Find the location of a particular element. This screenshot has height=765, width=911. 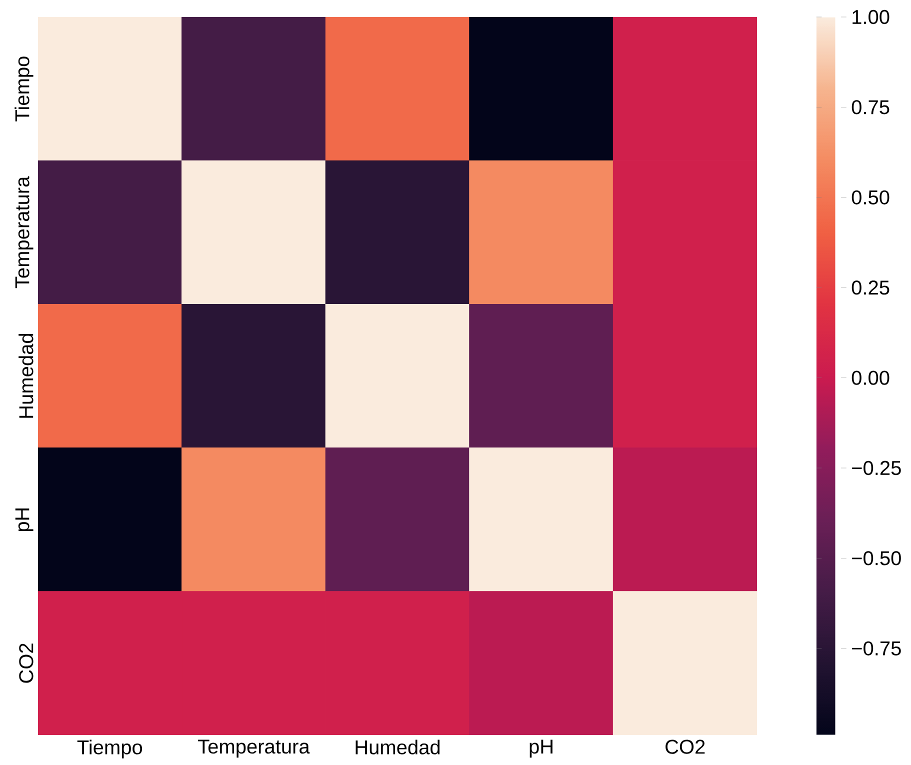

x-tick-label: pH is located at coordinates (541, 749).